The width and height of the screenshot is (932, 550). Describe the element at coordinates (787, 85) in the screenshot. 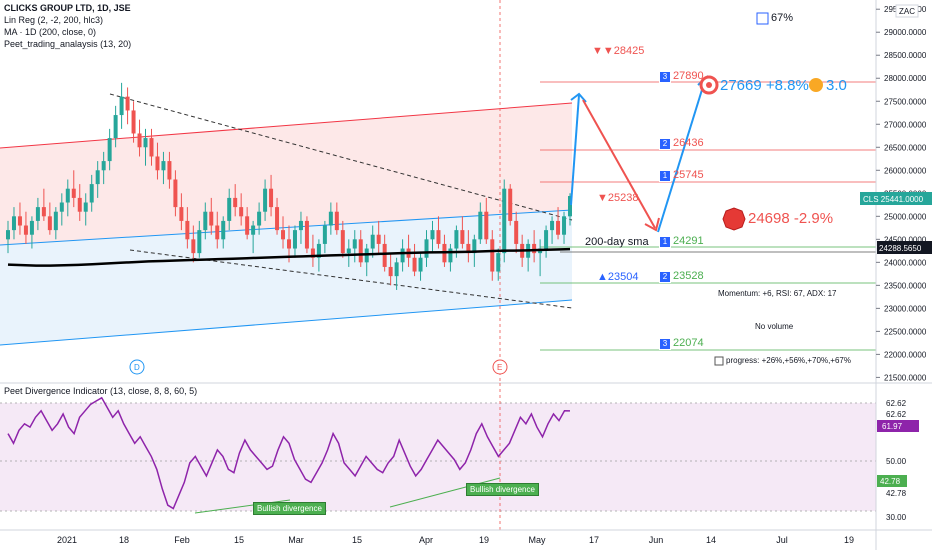

I see `target-pct: +8.8%` at that location.